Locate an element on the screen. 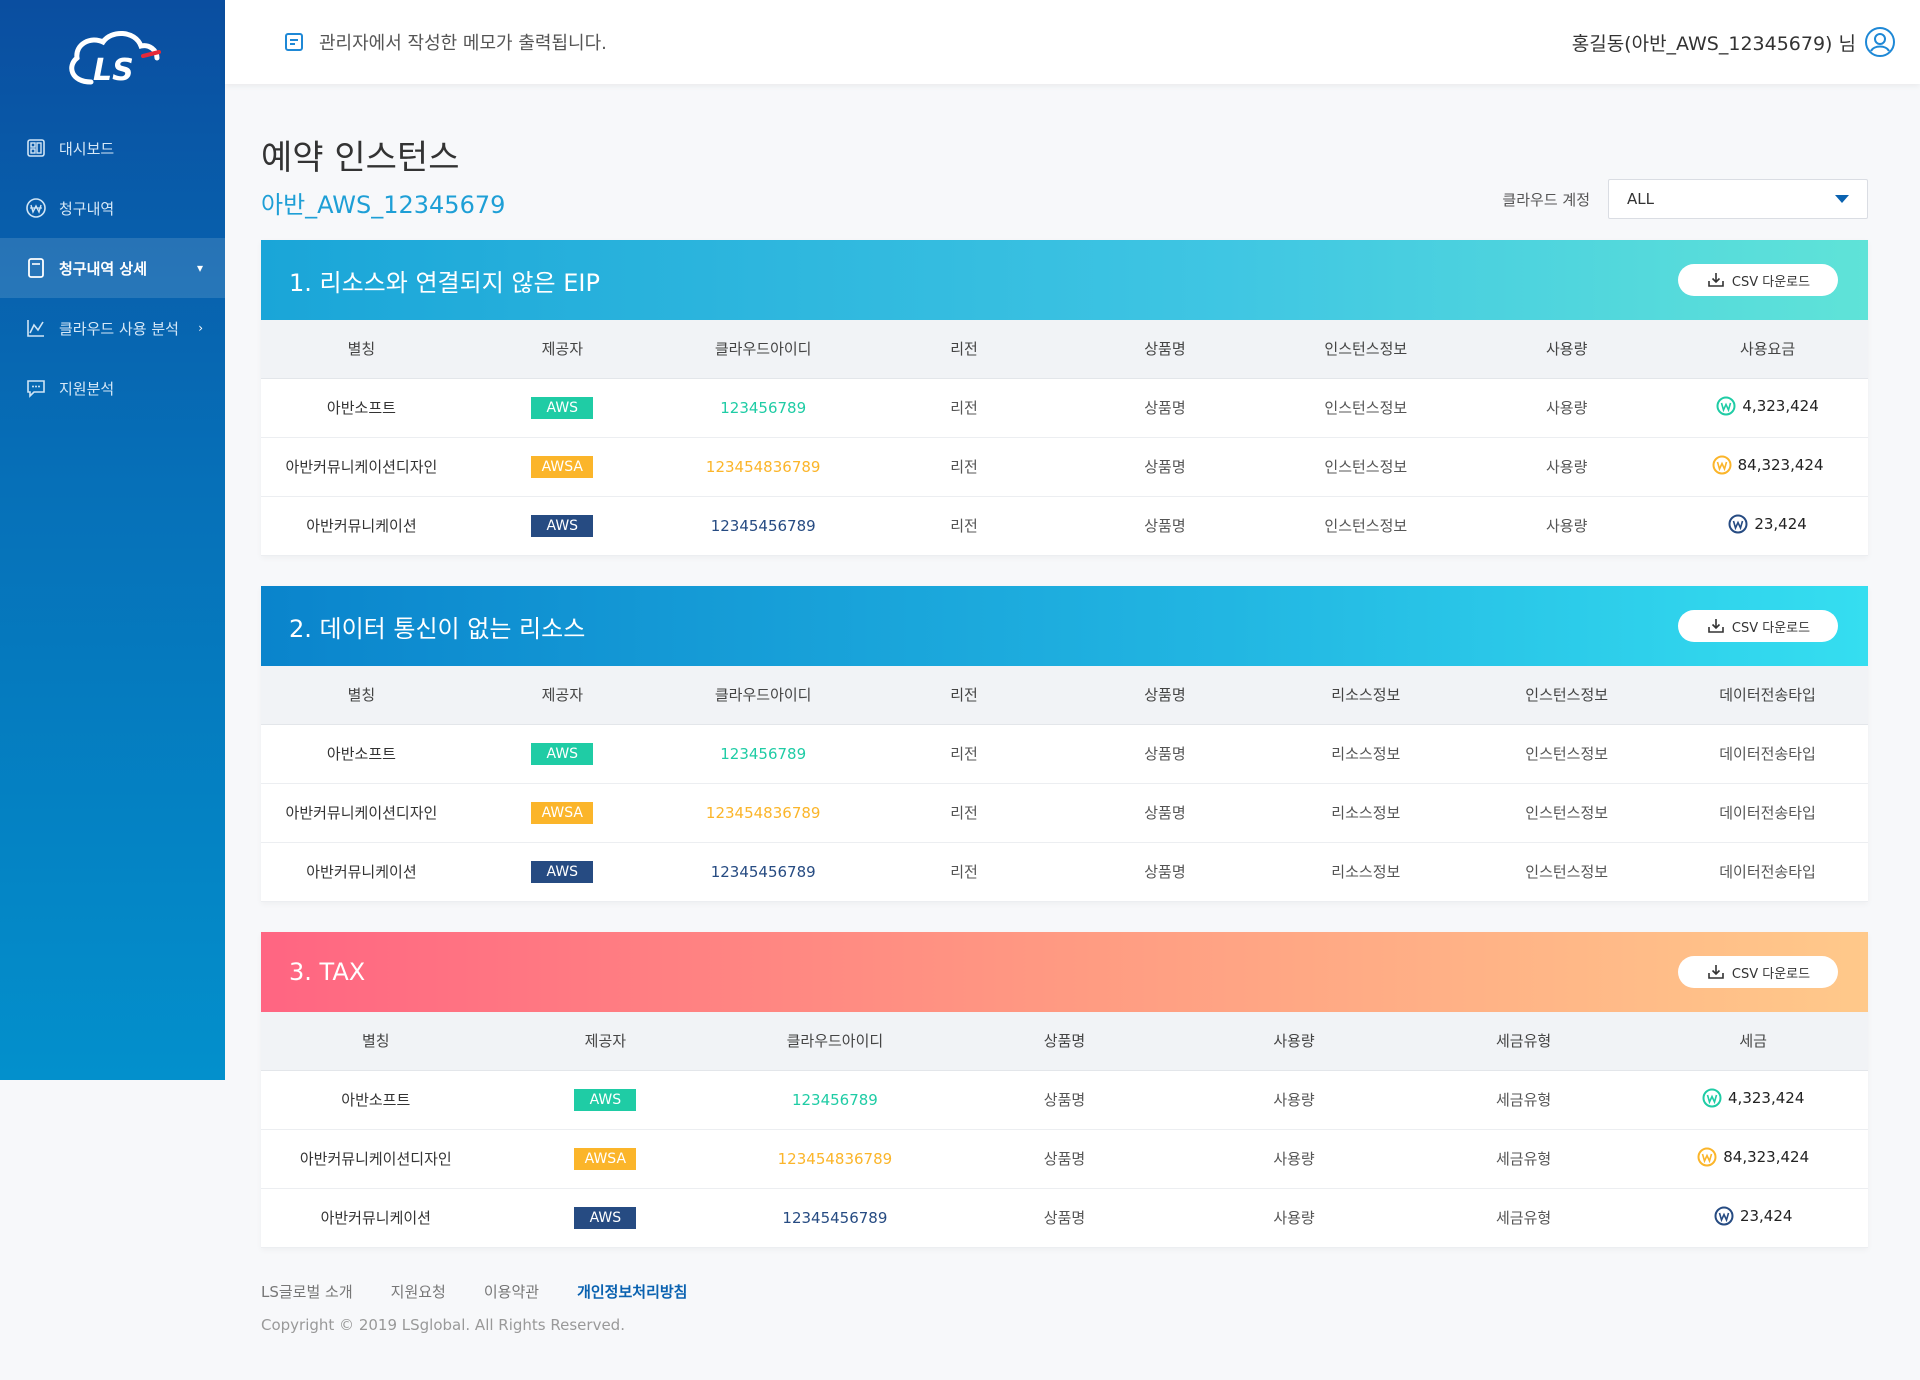  footer-link-about: LS글로벌 소개 is located at coordinates (307, 1292).